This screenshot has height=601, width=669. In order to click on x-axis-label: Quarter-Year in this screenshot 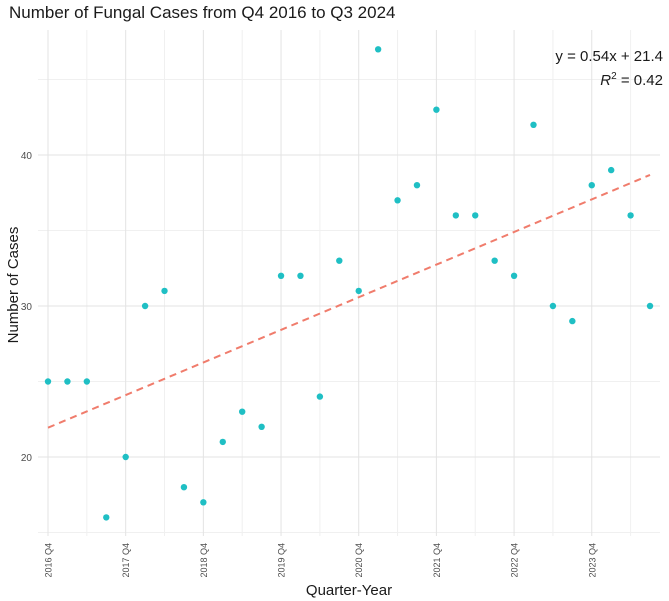, I will do `click(349, 590)`.